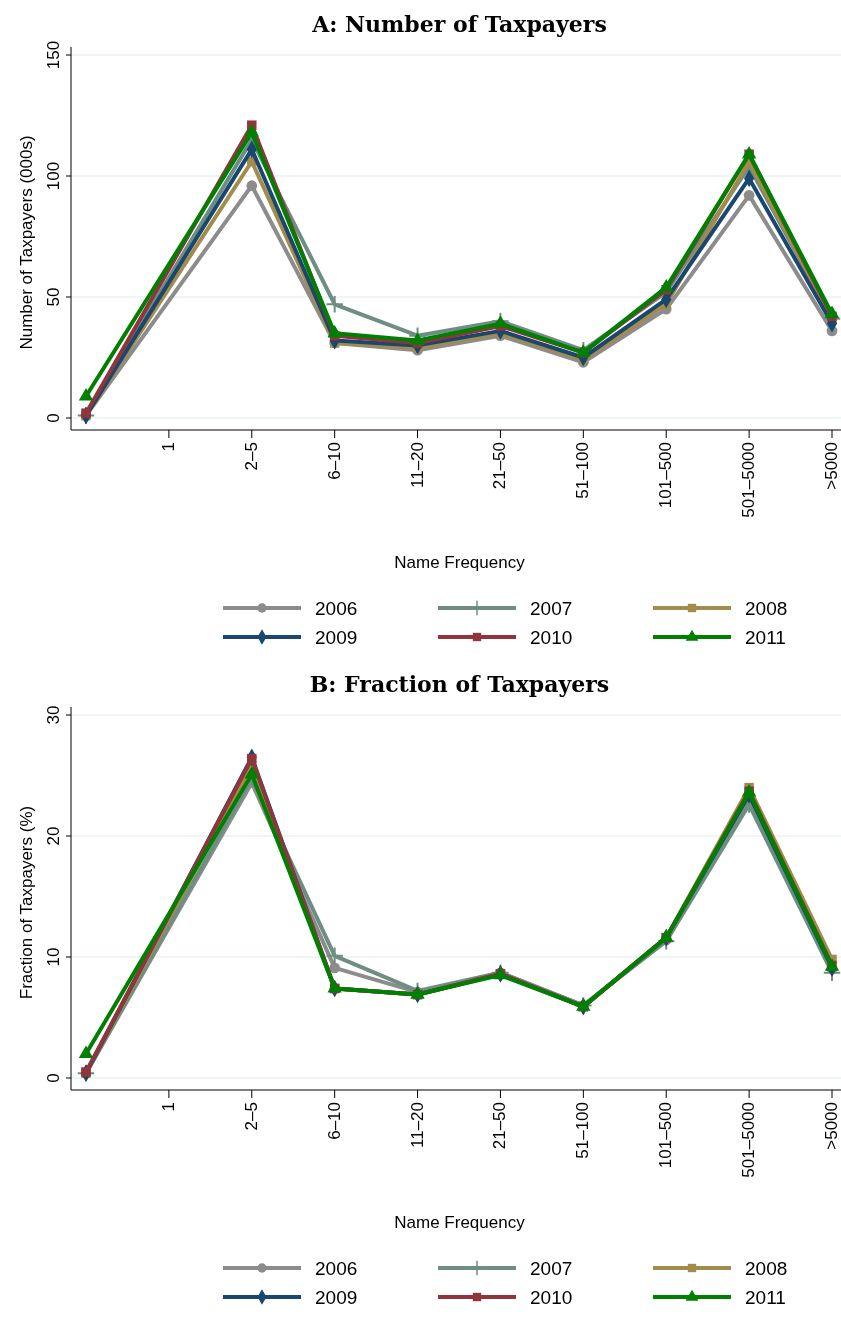  What do you see at coordinates (26, 902) in the screenshot?
I see `y-axis-title: Fraction of Taxpayers (%)` at bounding box center [26, 902].